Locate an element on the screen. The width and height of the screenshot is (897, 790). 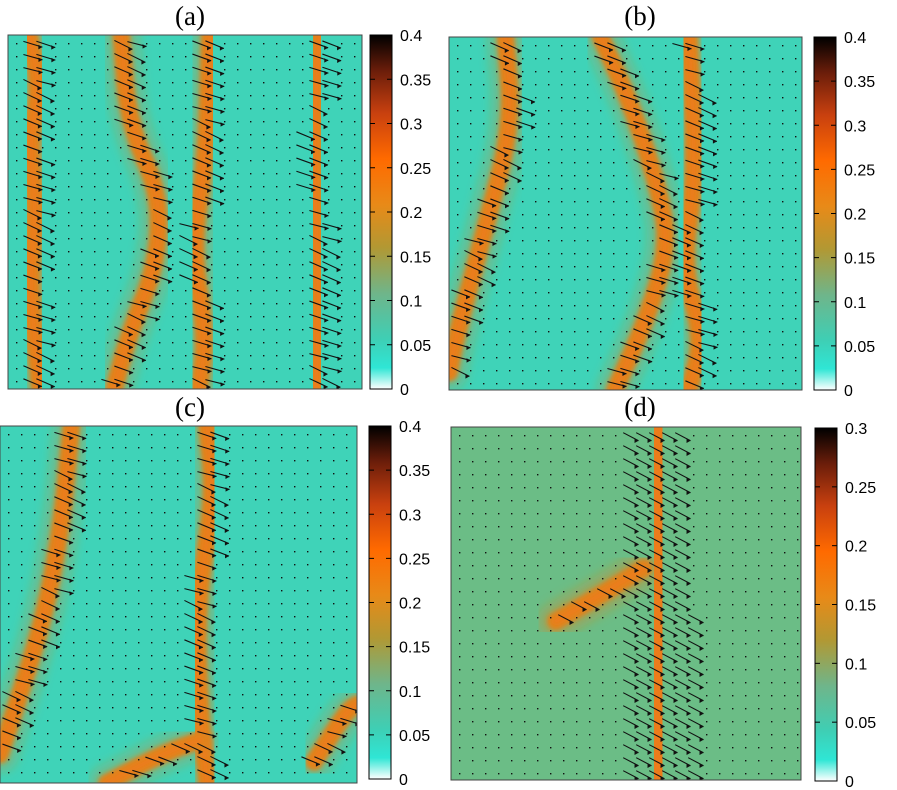
colorbar-tick-label: 0.3 is located at coordinates (410, 515).